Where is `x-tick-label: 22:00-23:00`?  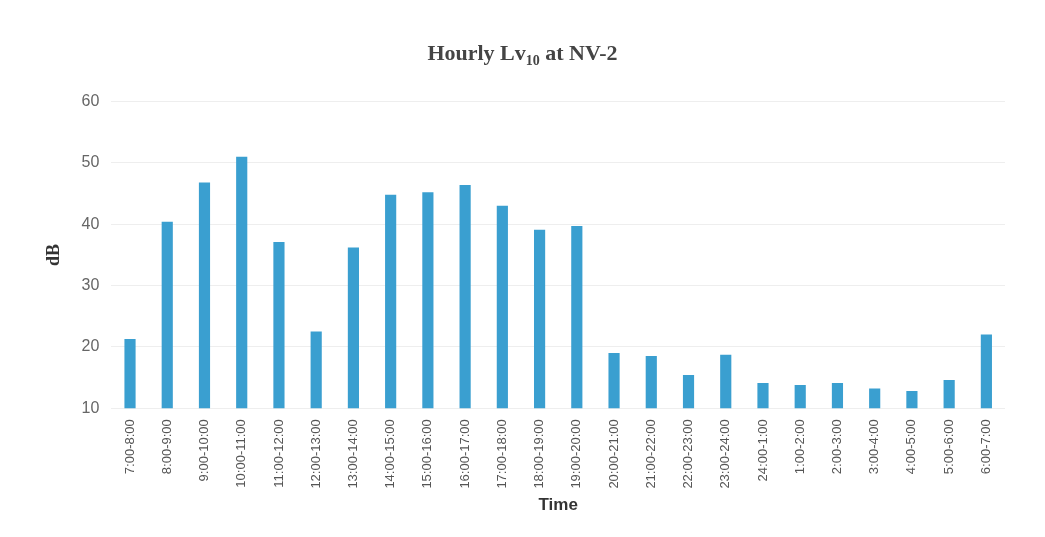
x-tick-label: 22:00-23:00 is located at coordinates (688, 454).